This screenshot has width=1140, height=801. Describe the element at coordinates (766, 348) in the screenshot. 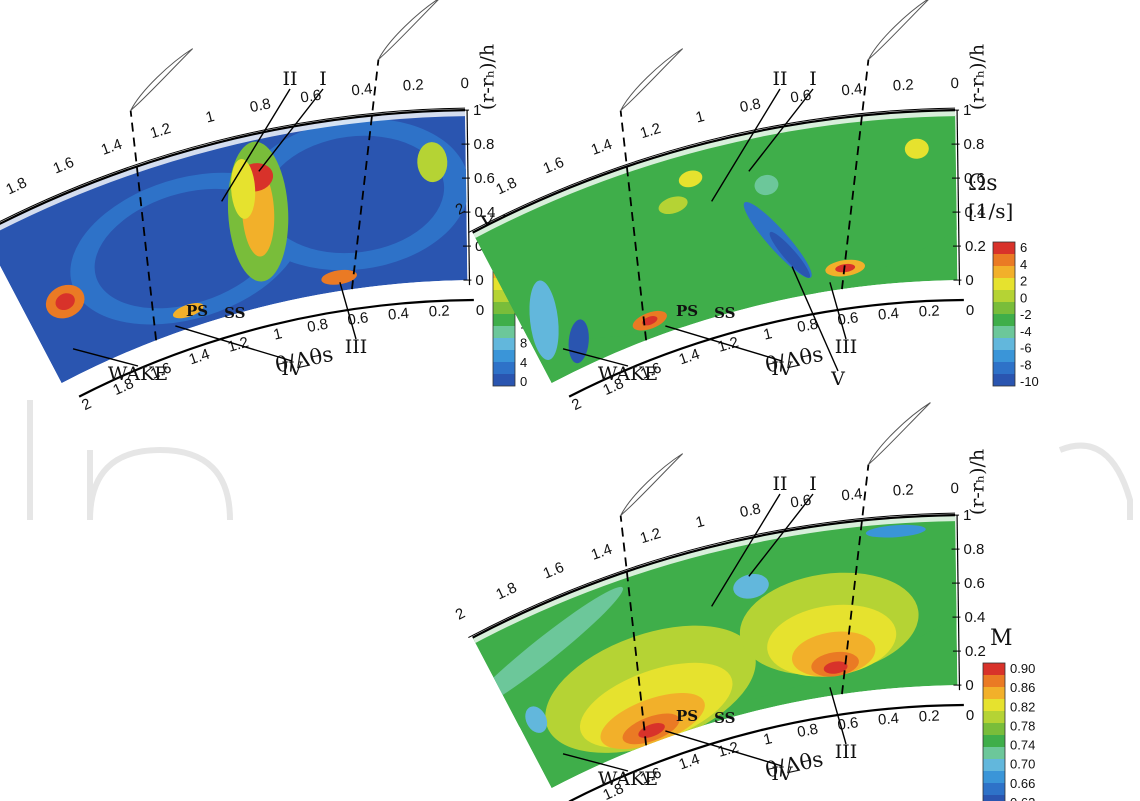

I see `inner-arc` at that location.